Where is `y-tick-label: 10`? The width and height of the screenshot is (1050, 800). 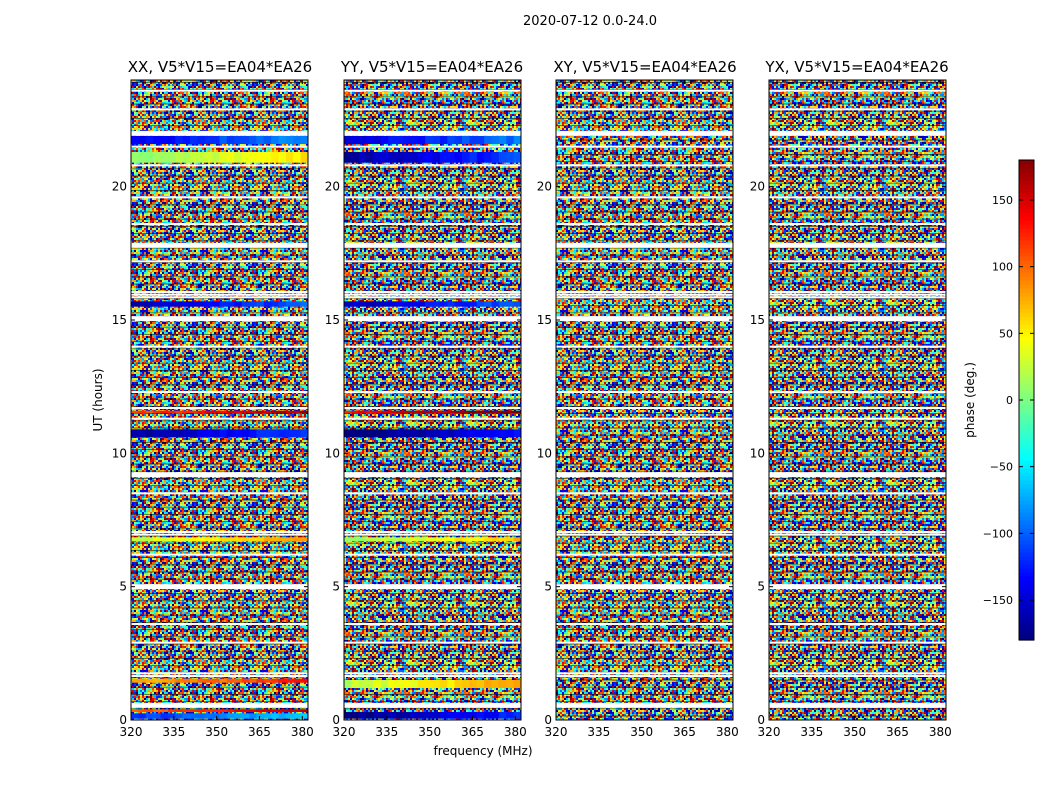
y-tick-label: 10 is located at coordinates (544, 453).